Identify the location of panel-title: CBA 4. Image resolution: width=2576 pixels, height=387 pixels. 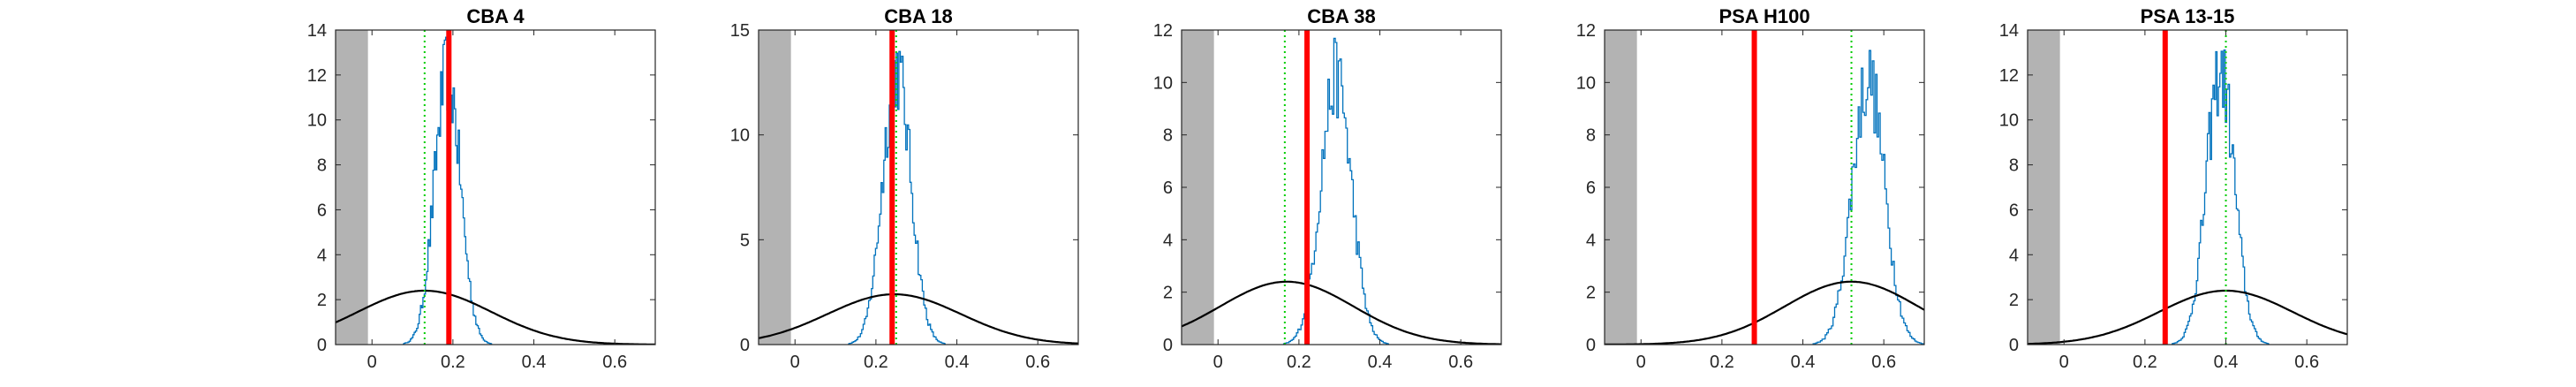
(495, 16).